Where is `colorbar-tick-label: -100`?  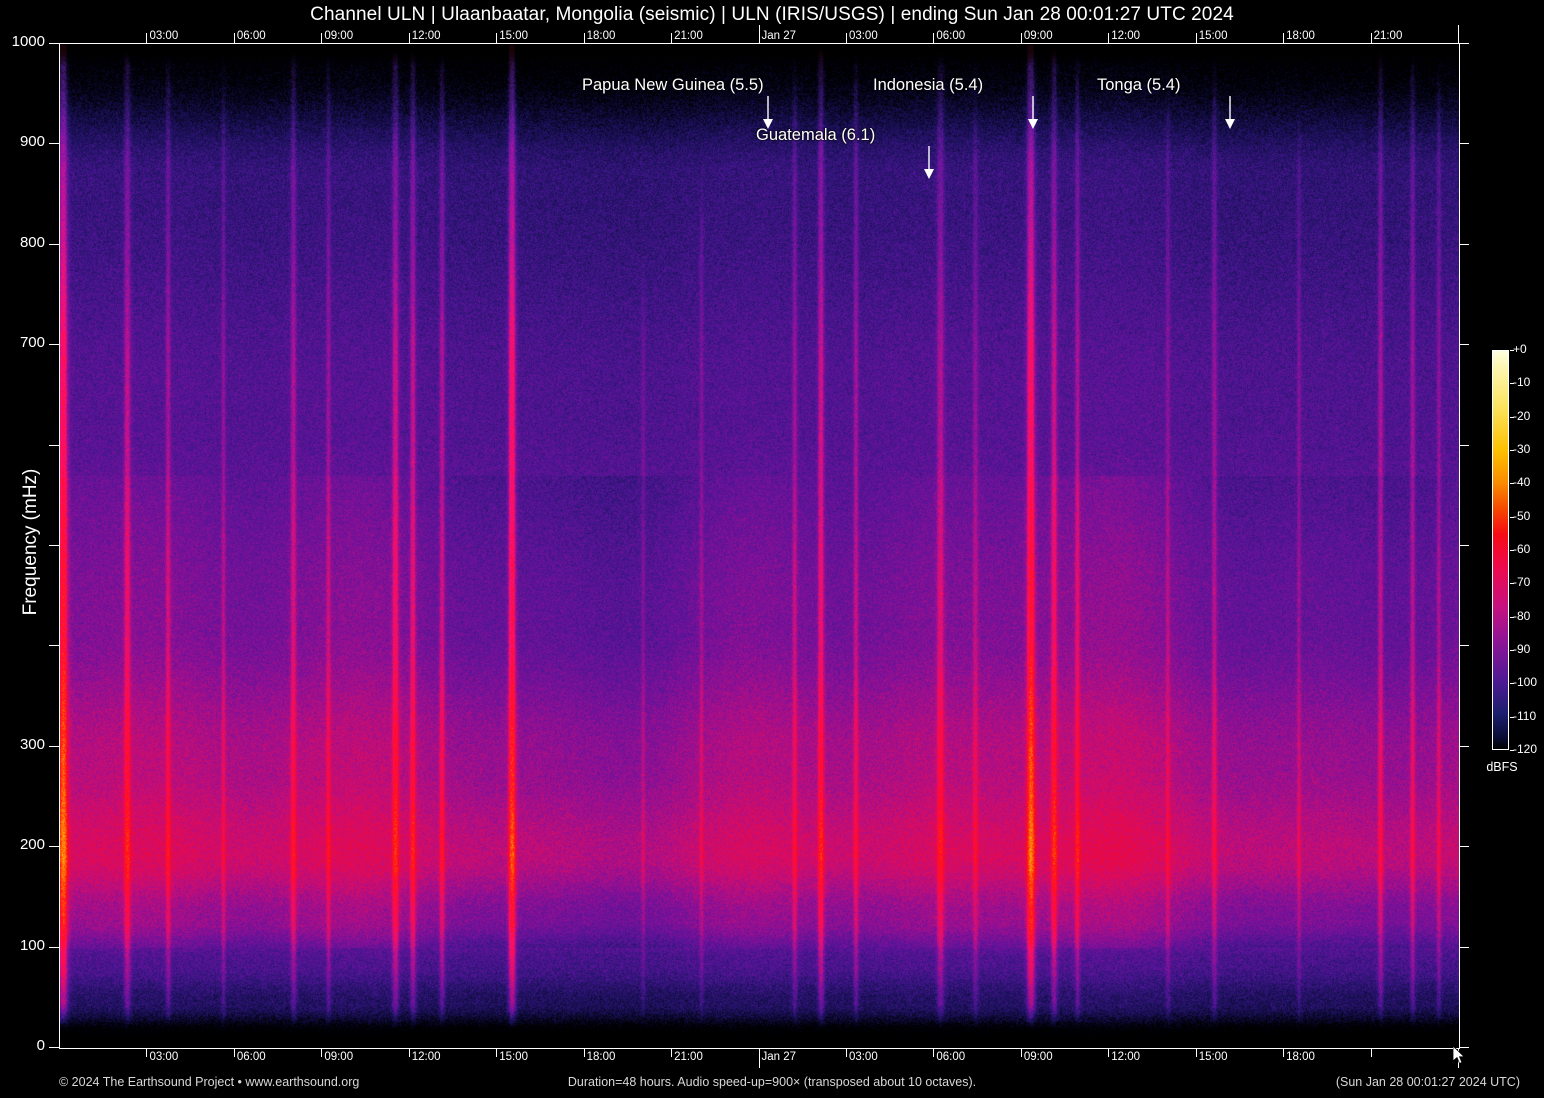
colorbar-tick-label: -100 is located at coordinates (1525, 682).